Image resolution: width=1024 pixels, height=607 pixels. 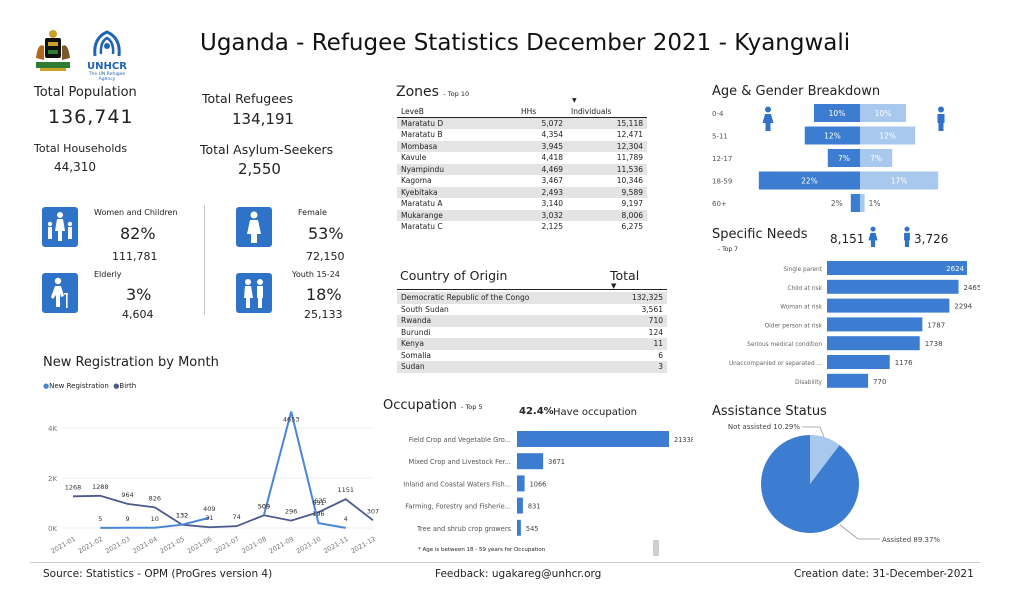 What do you see at coordinates (107, 43) in the screenshot?
I see `unhcr-emblem-icon` at bounding box center [107, 43].